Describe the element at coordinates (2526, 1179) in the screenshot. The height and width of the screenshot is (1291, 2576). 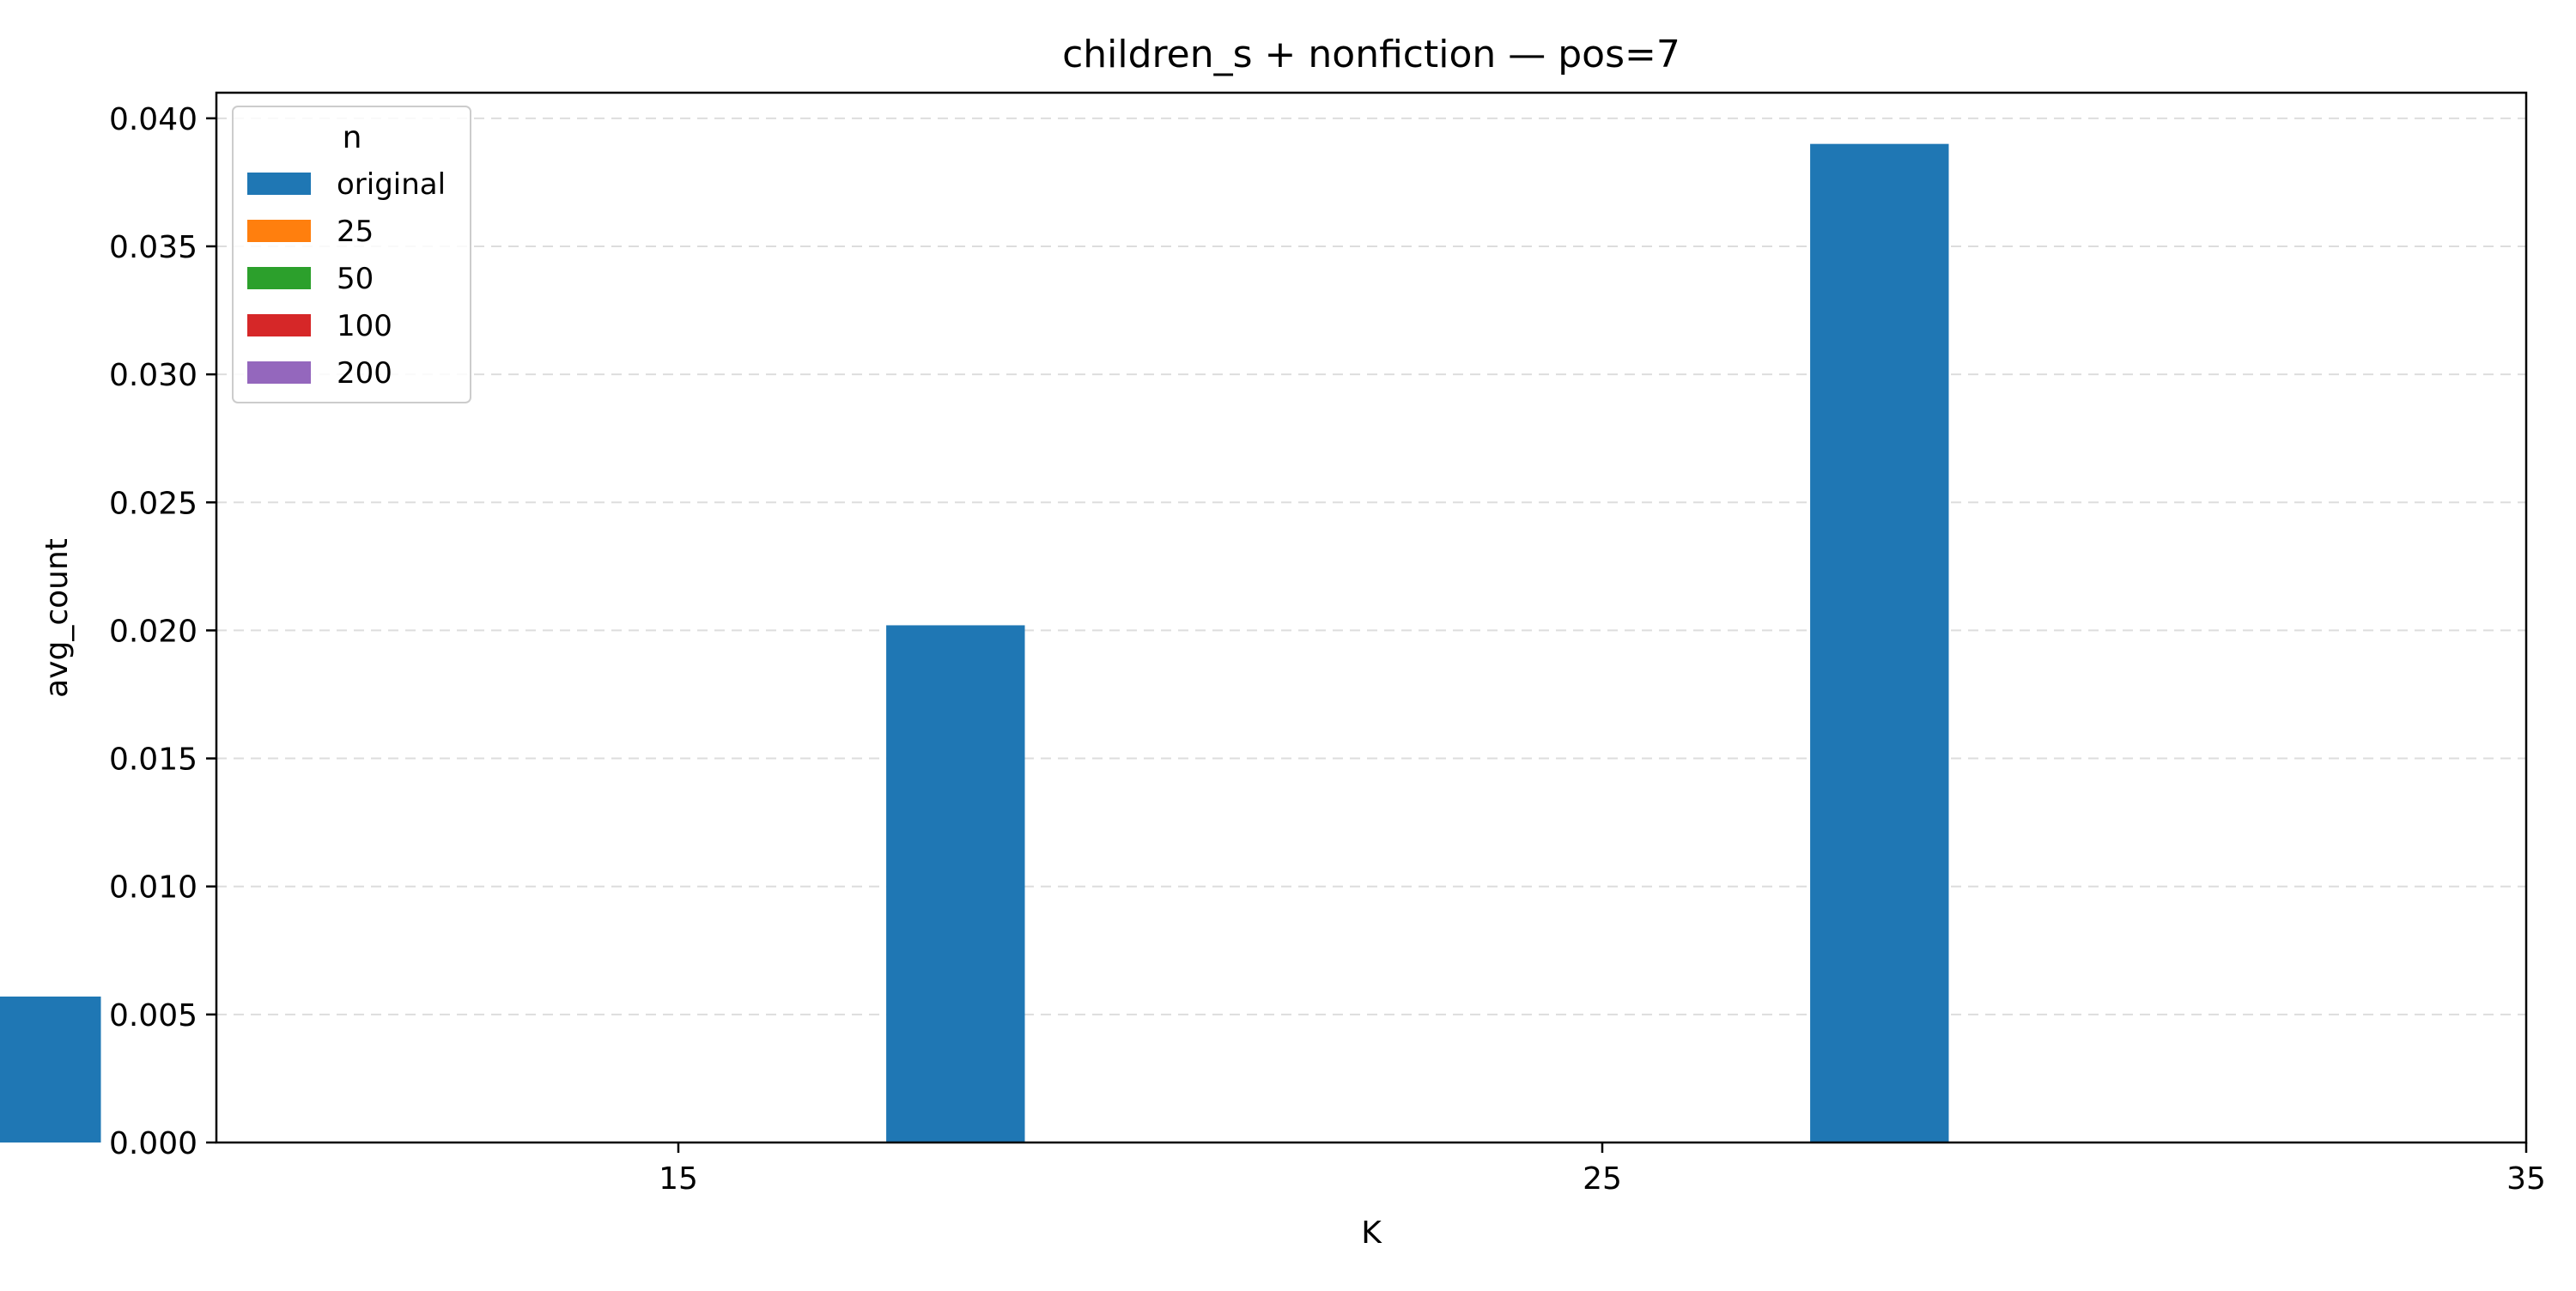
I see `x-tick-label: 35` at that location.